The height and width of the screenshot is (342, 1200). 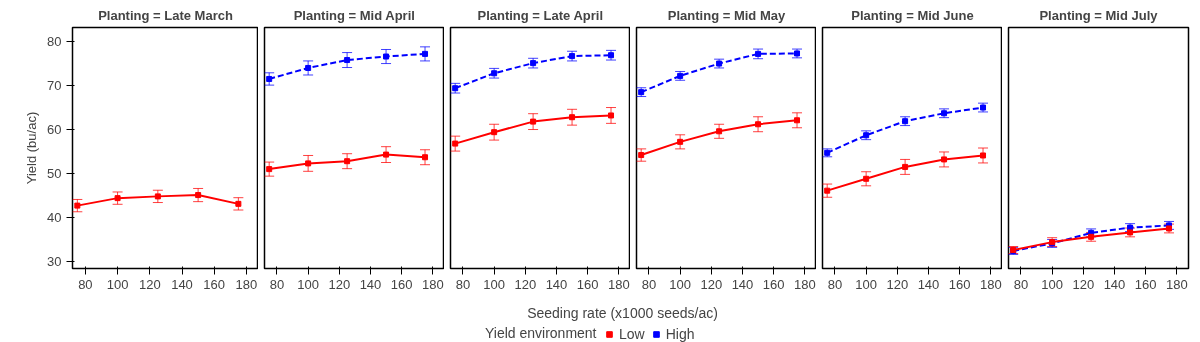 I want to click on chart-title: Planting = Late April, so click(x=540, y=15).